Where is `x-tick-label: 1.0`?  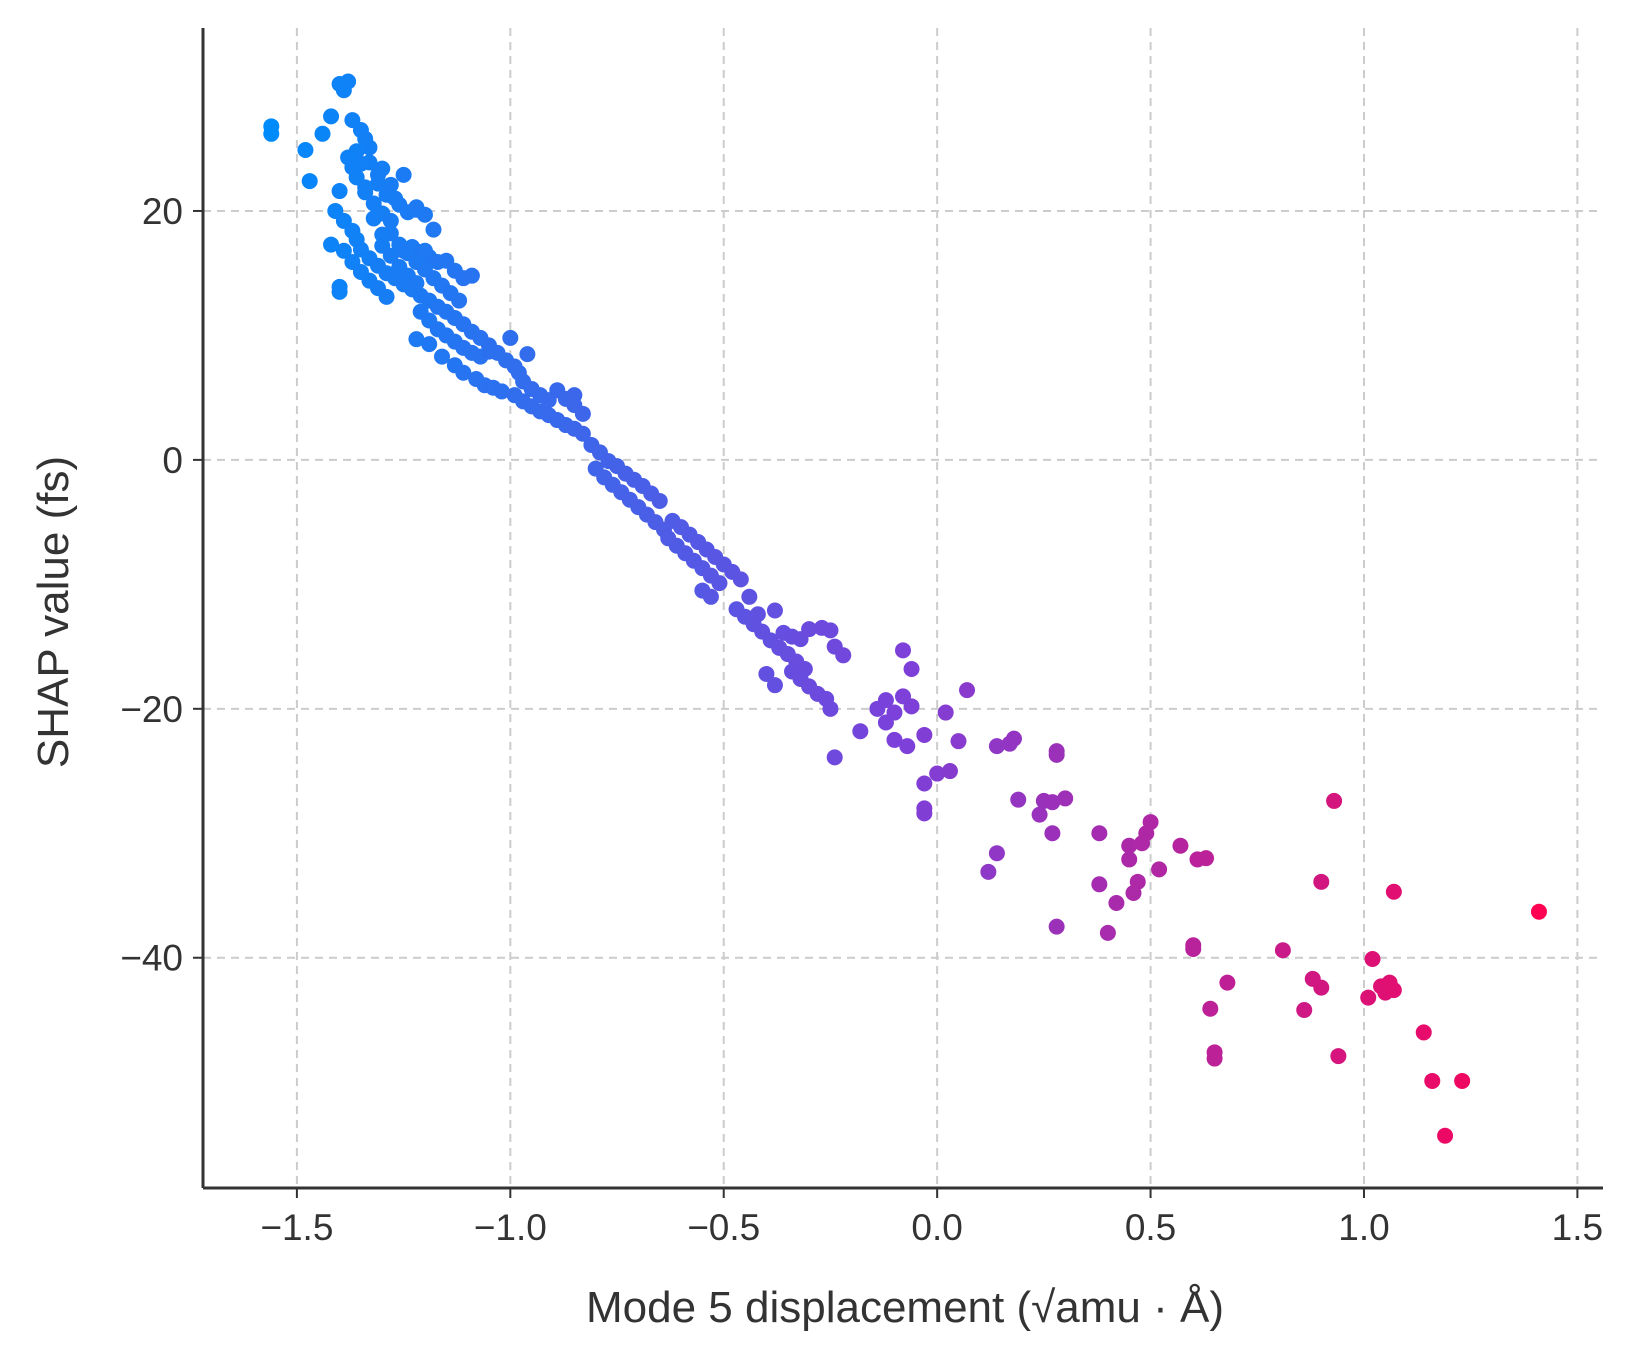
x-tick-label: 1.0 is located at coordinates (1363, 1227).